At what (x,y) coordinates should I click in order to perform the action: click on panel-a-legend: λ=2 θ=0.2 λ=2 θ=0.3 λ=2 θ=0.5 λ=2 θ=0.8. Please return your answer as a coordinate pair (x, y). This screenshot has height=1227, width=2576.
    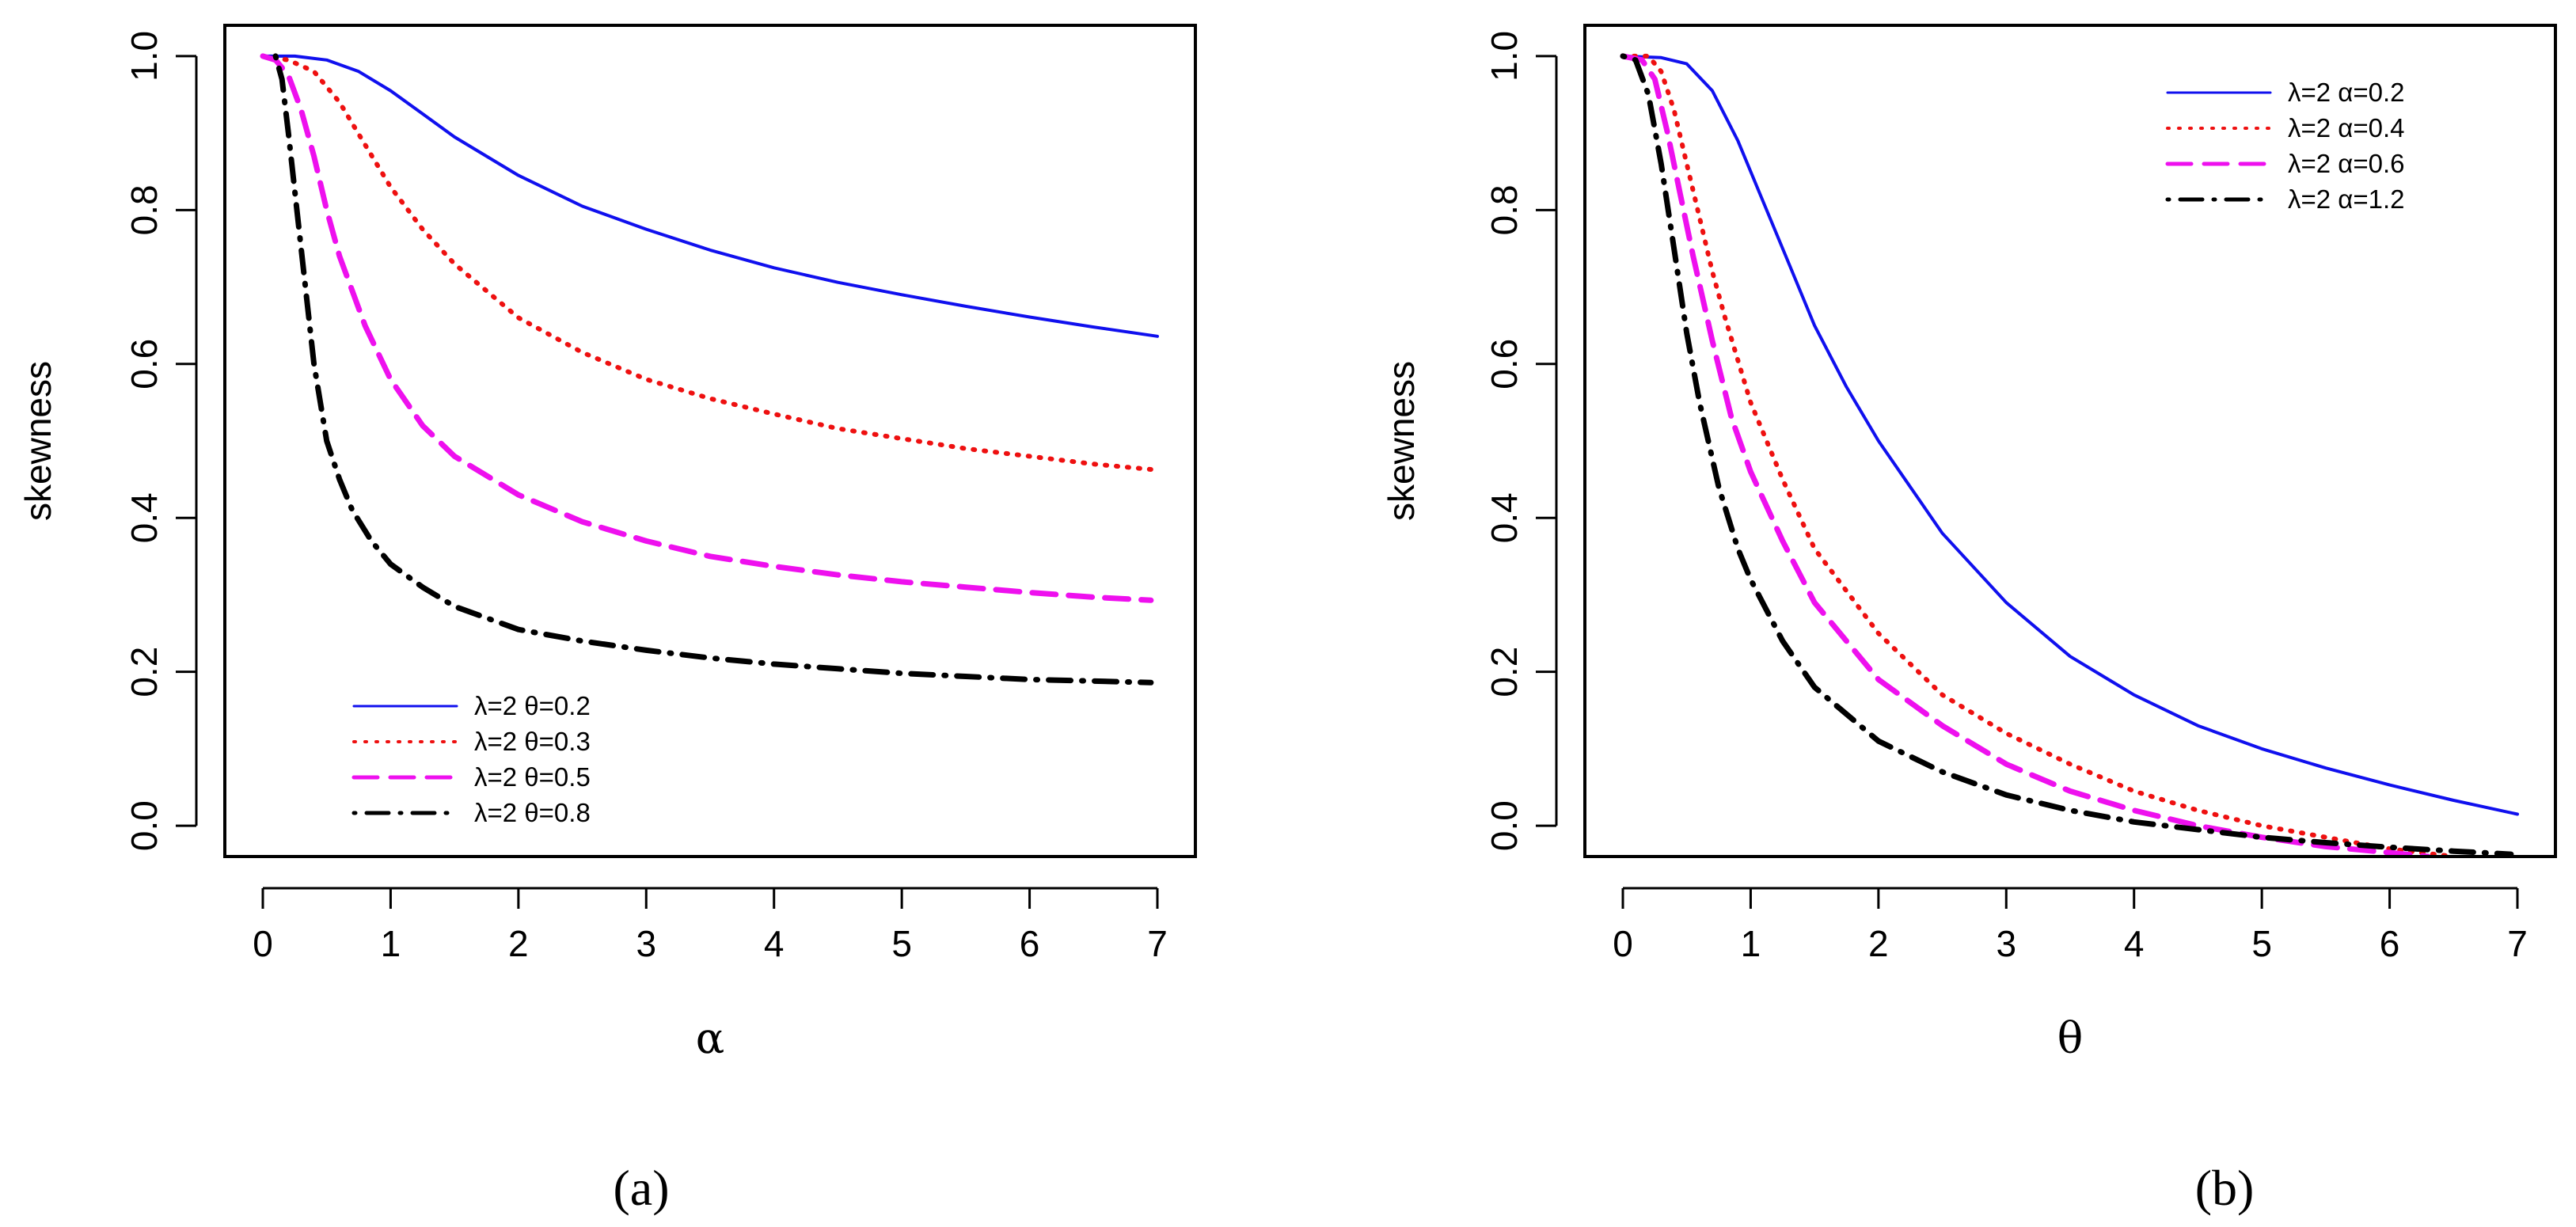
    Looking at the image, I should click on (471, 759).